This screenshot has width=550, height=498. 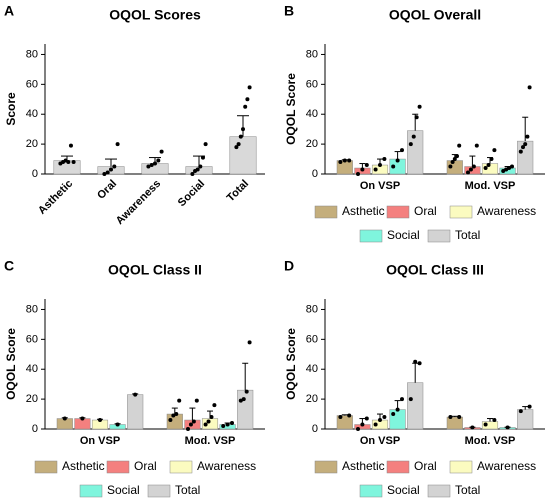 I want to click on legend-label: Awareness, so click(x=226, y=466).